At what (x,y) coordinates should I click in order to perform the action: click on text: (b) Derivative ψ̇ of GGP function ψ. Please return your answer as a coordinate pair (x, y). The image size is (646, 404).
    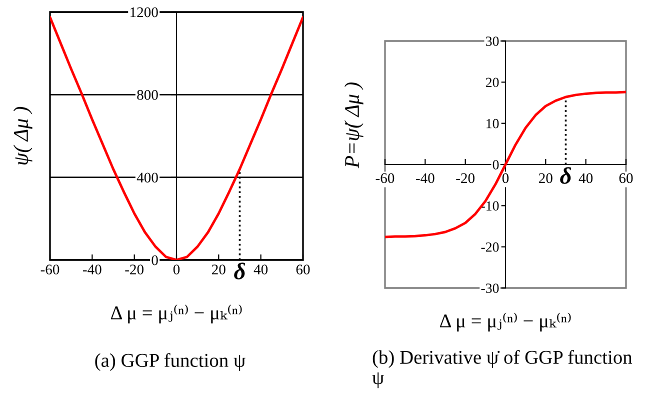
    Looking at the image, I should click on (502, 369).